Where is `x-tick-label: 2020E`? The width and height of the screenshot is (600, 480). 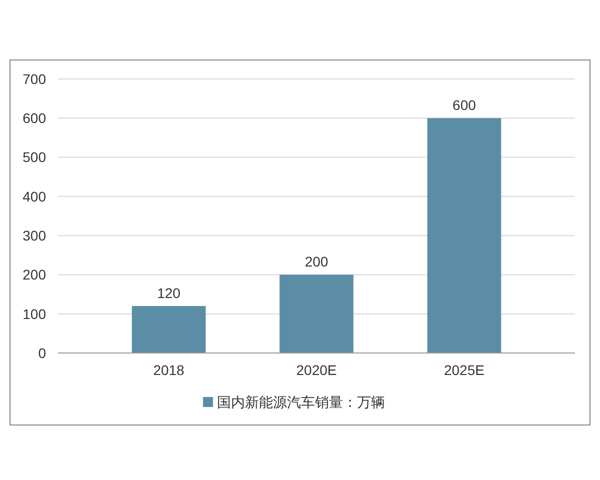
x-tick-label: 2020E is located at coordinates (316, 370).